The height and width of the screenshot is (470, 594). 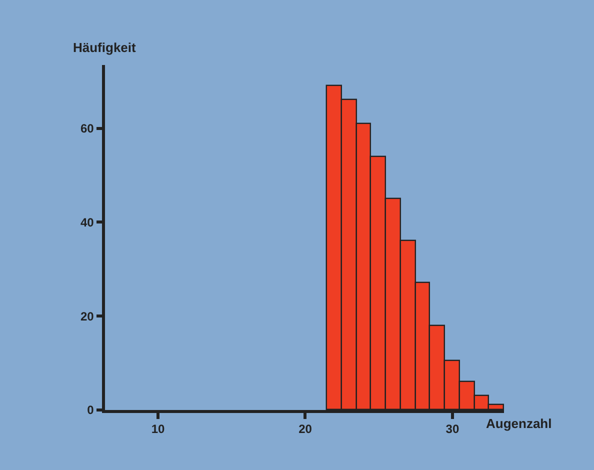 I want to click on y-tick-label: 40, so click(x=87, y=222).